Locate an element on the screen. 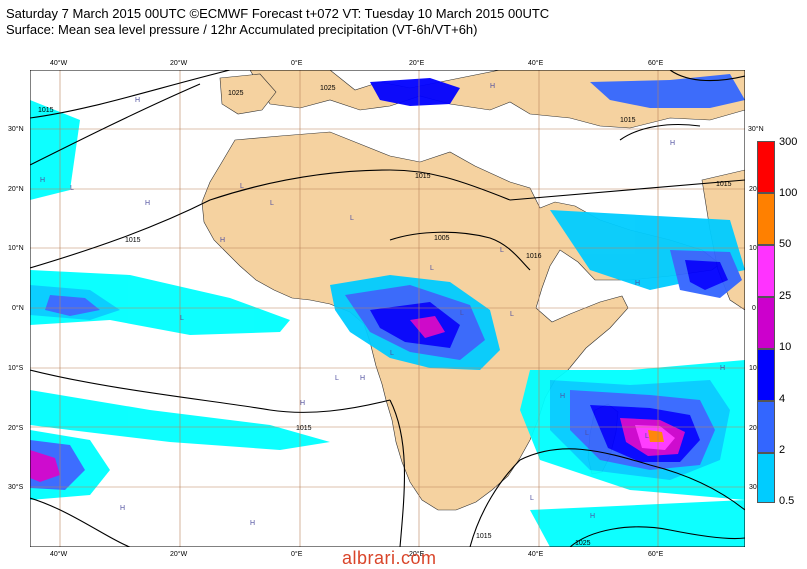  colorbar-label: 50 is located at coordinates (785, 244).